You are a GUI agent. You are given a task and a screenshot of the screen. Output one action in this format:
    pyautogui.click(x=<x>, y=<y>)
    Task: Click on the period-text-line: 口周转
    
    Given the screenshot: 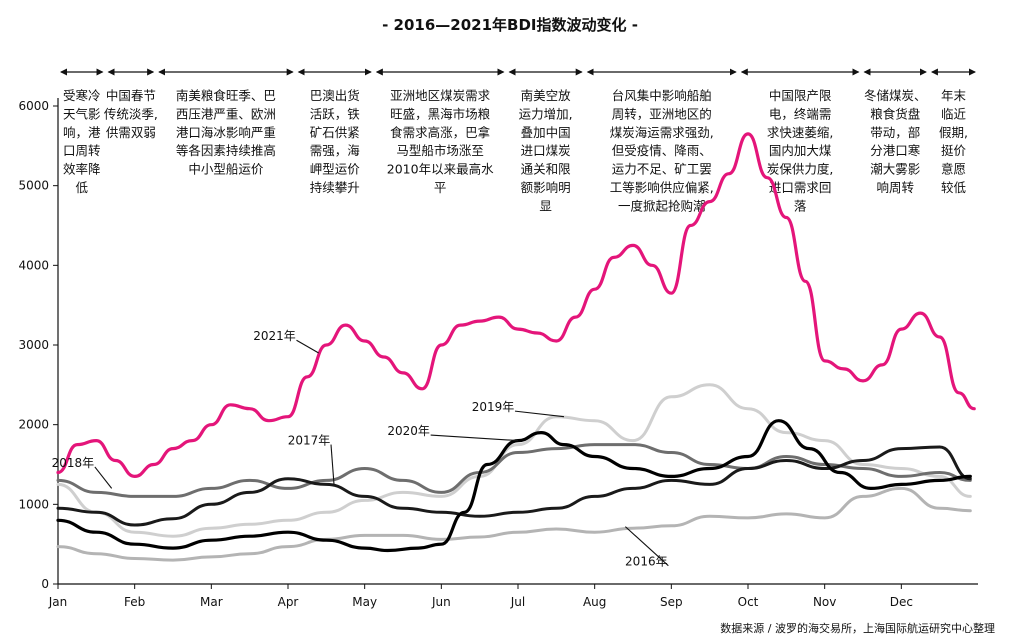 What is the action you would take?
    pyautogui.click(x=82, y=150)
    